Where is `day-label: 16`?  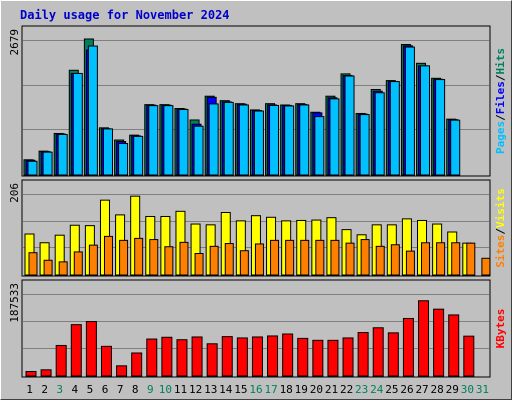 day-label: 16 is located at coordinates (255, 389).